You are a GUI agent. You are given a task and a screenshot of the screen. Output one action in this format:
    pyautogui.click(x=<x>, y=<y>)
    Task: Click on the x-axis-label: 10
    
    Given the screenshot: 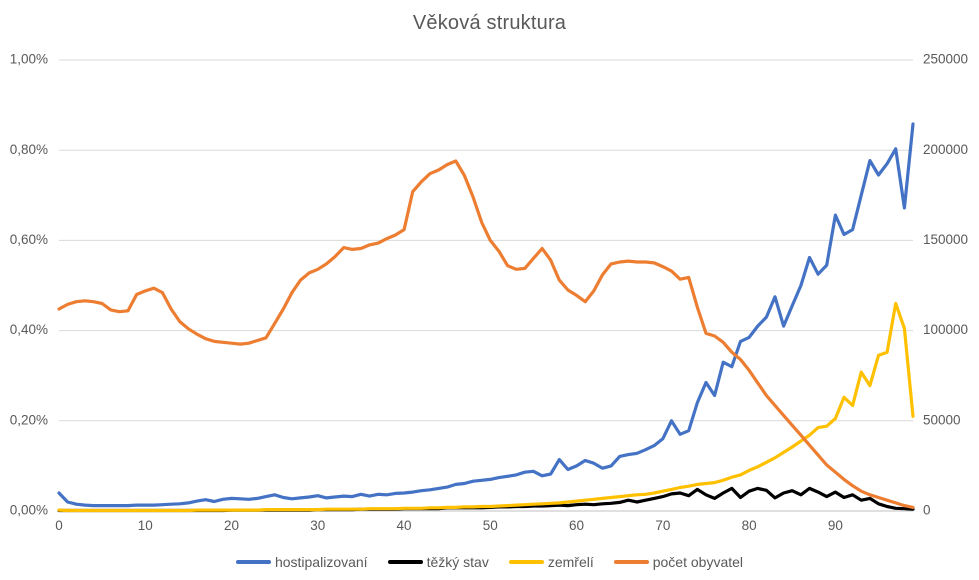 What is the action you would take?
    pyautogui.click(x=145, y=525)
    